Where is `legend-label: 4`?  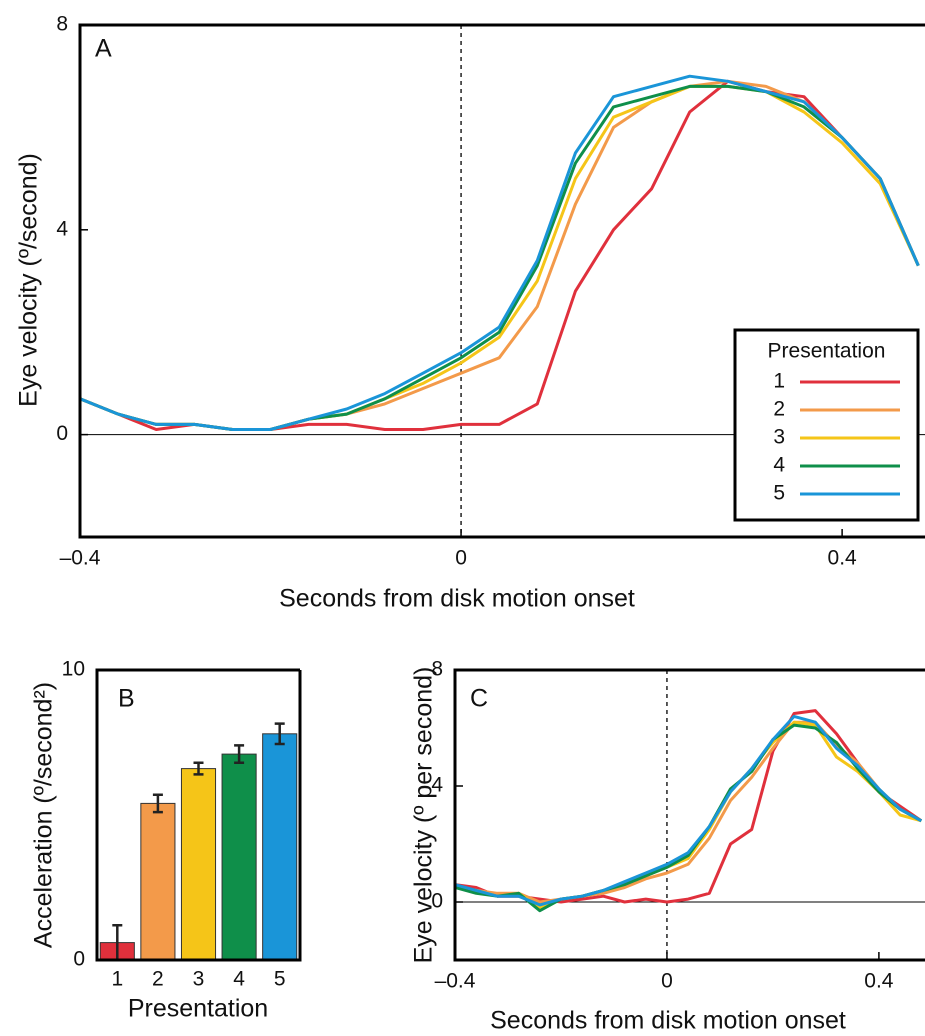 legend-label: 4 is located at coordinates (779, 465).